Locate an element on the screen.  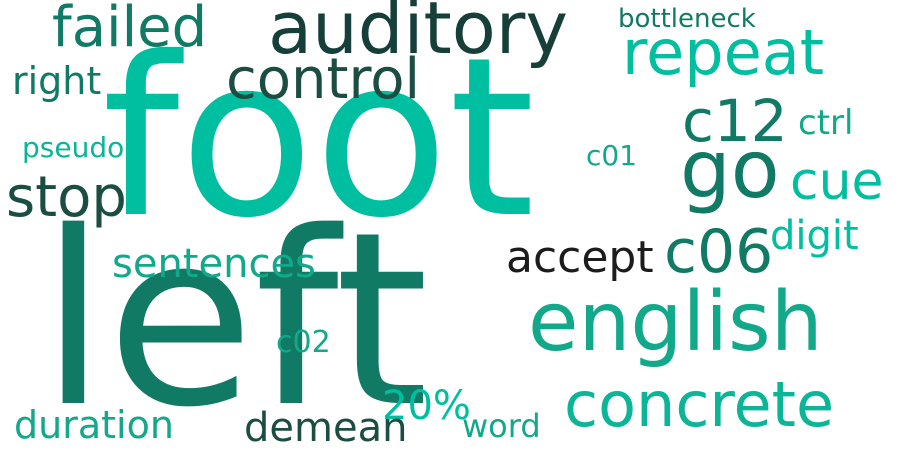
word-c06: c06 is located at coordinates (719, 252).